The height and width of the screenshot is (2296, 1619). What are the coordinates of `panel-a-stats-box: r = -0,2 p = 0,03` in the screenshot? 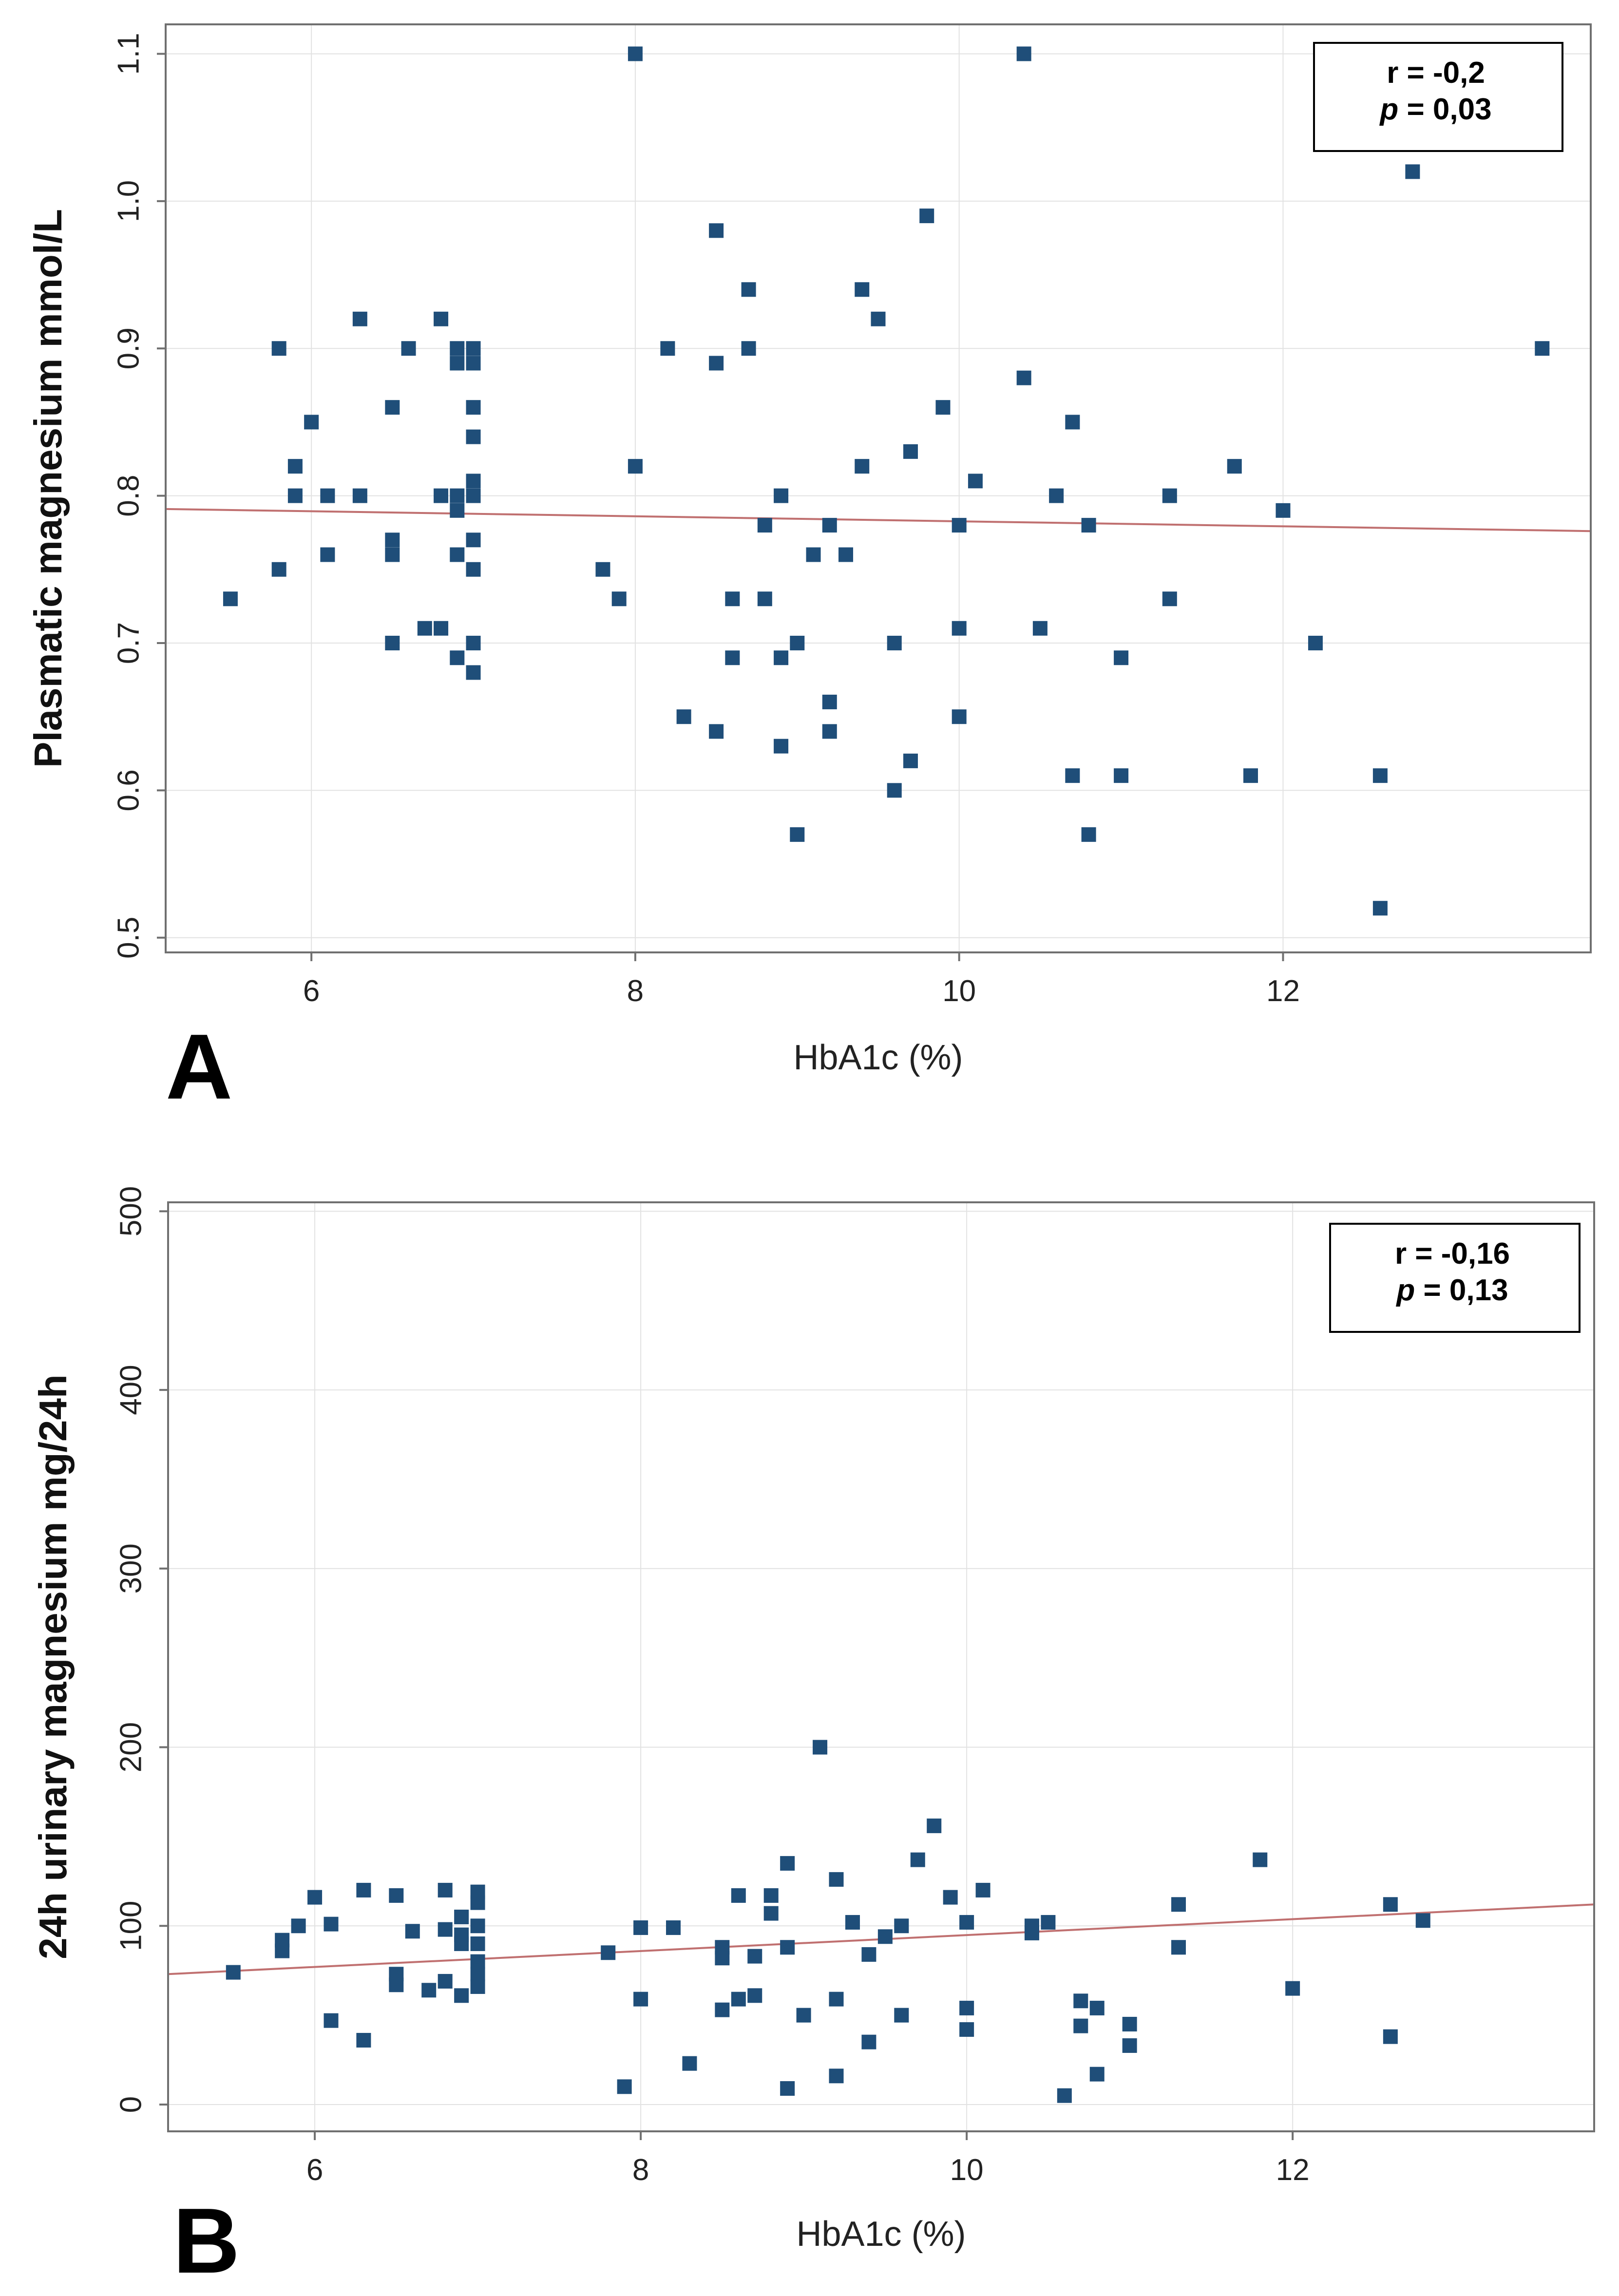 It's located at (1438, 97).